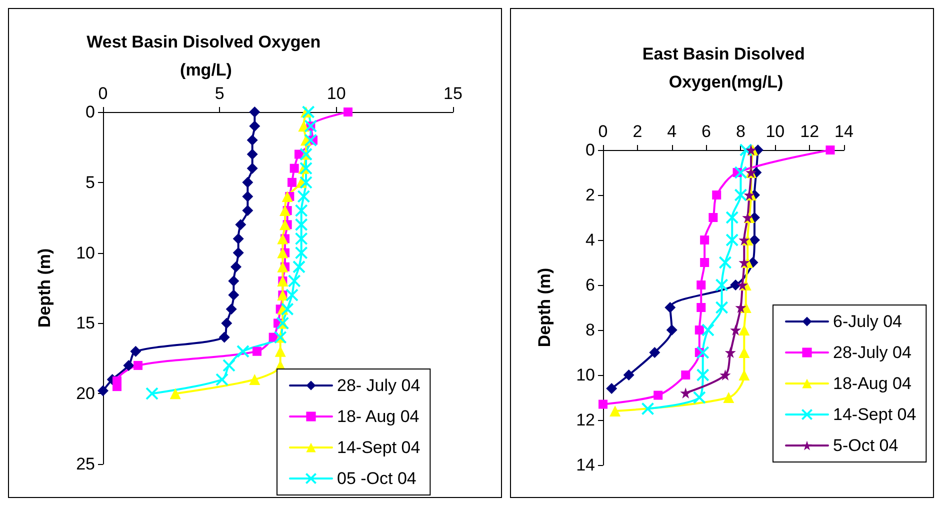  Describe the element at coordinates (85, 464) in the screenshot. I see `y-tick-label: 25` at that location.